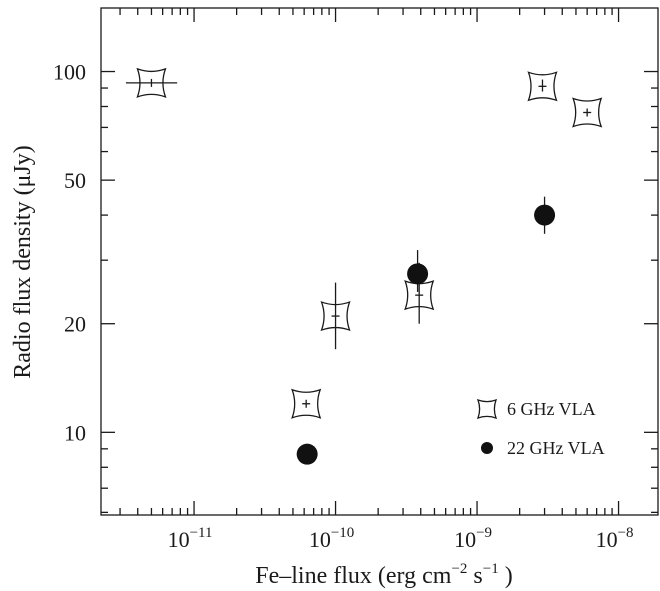 Image resolution: width=660 pixels, height=591 pixels. I want to click on legend-marker-22ghz, so click(487, 448).